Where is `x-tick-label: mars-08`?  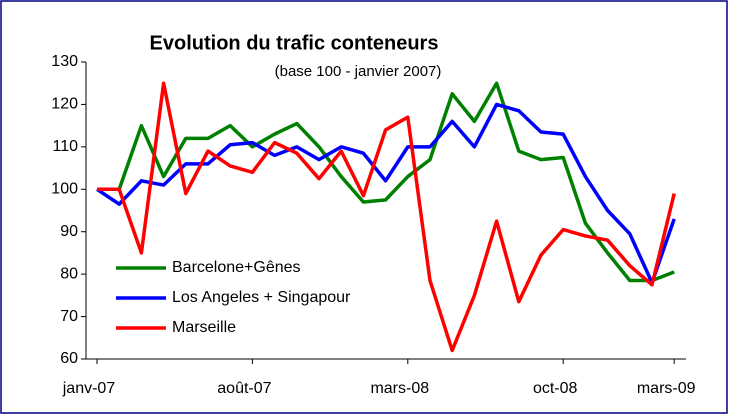 x-tick-label: mars-08 is located at coordinates (399, 388).